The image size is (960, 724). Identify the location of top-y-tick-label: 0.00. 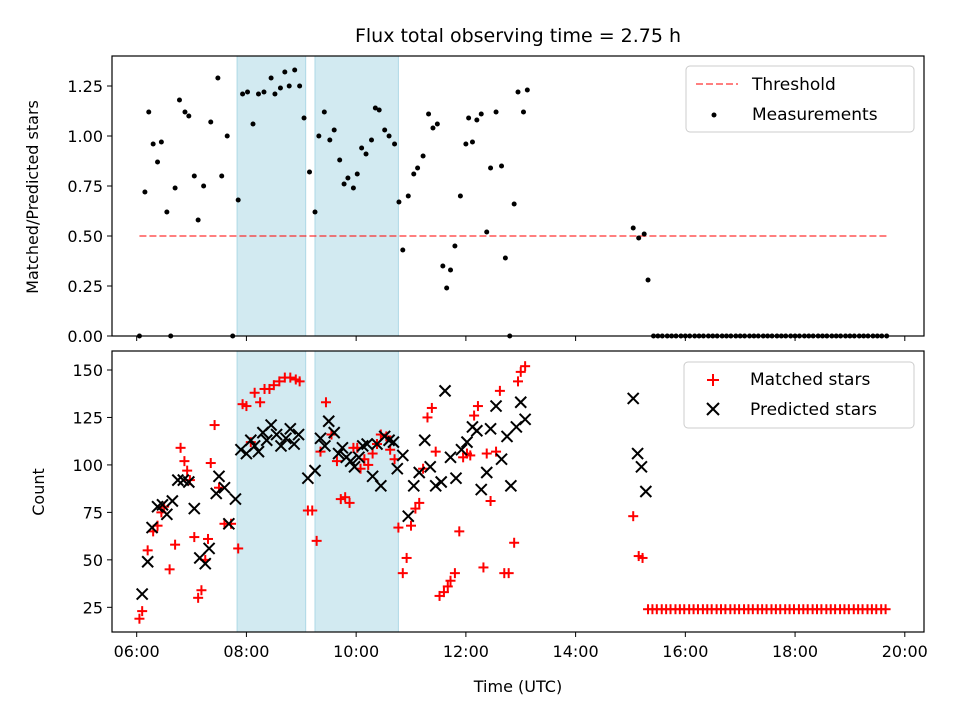
(85, 336).